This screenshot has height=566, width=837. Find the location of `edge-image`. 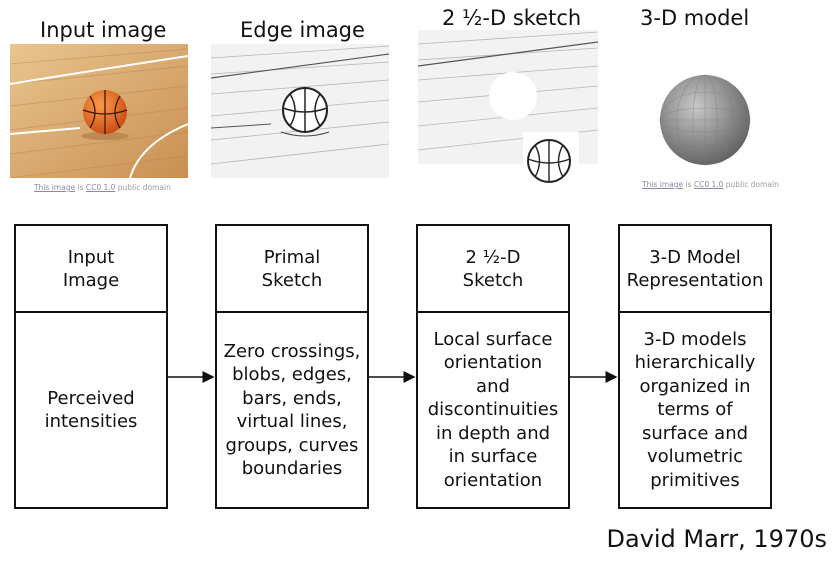

edge-image is located at coordinates (300, 111).